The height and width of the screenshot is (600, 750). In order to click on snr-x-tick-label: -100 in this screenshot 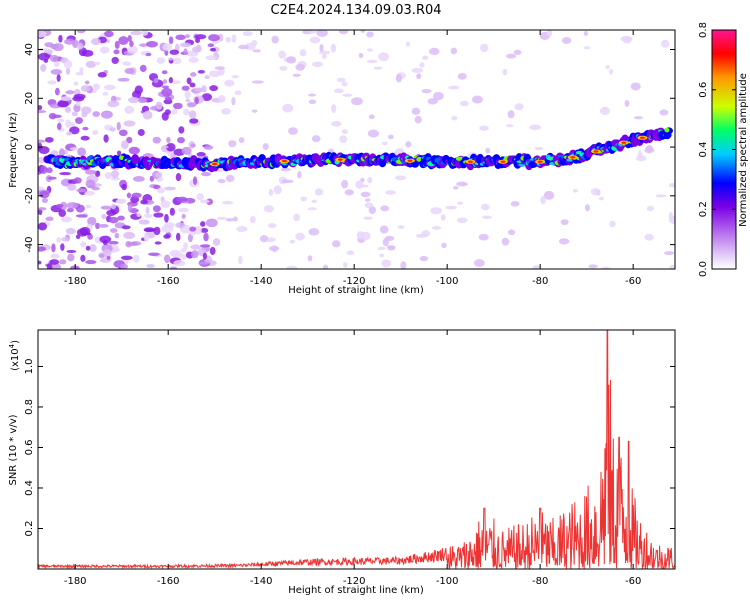, I will do `click(447, 581)`.